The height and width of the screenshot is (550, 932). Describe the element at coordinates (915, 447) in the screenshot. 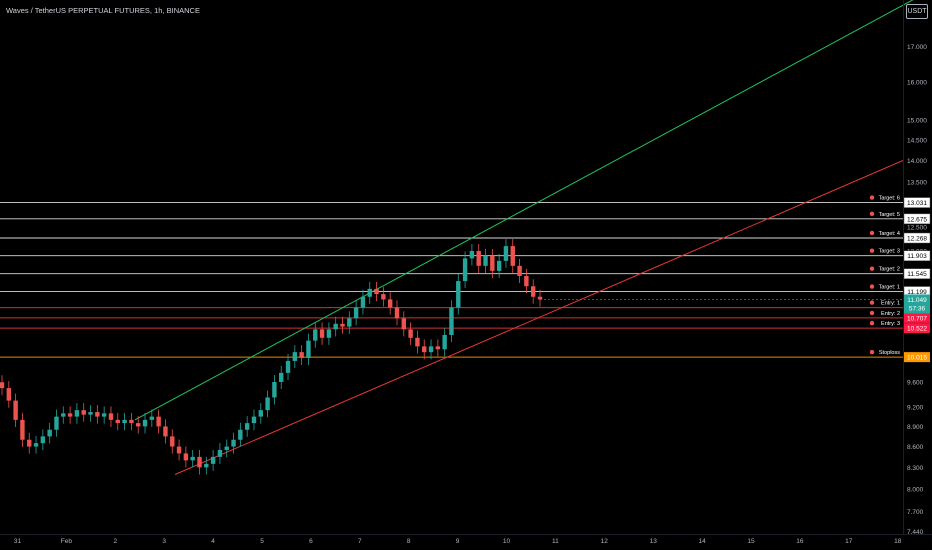

I see `y-tick-label: 8.600` at that location.